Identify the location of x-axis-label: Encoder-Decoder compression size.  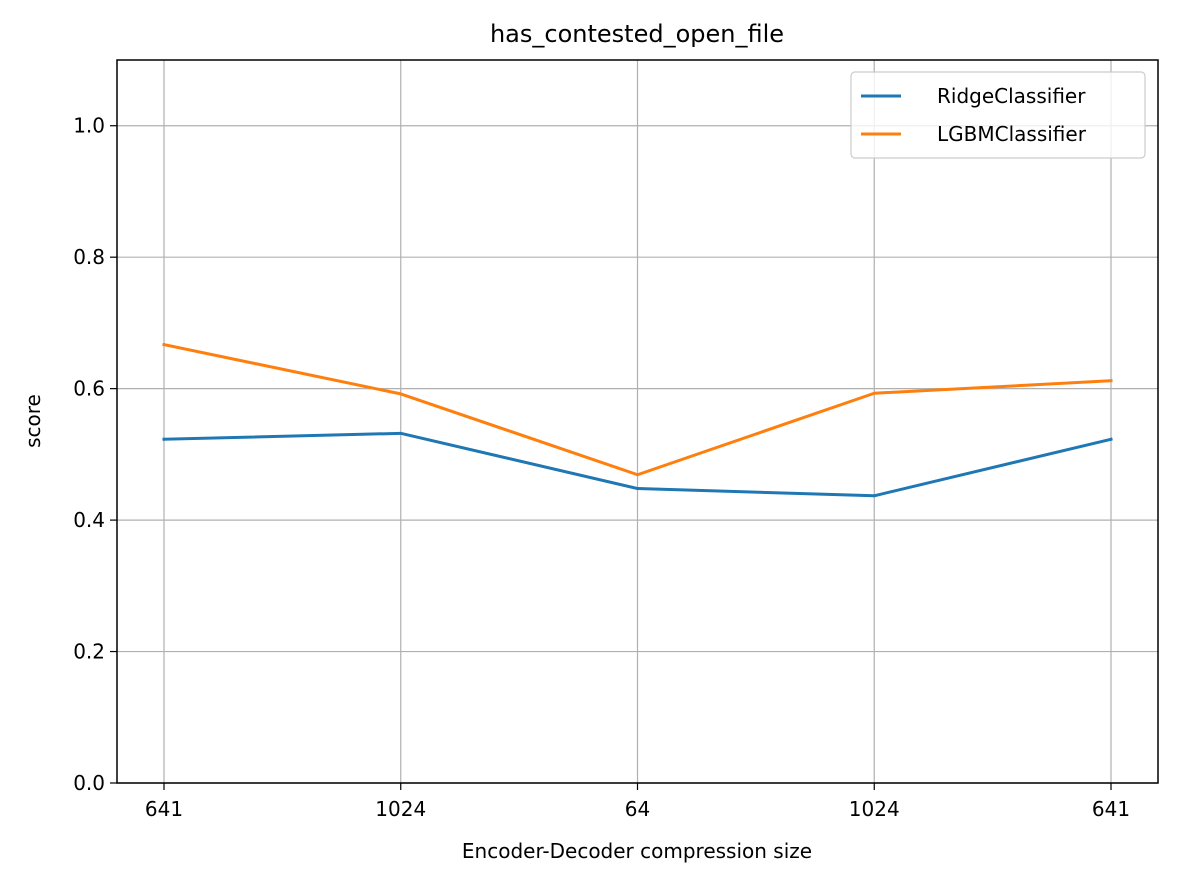
(637, 851).